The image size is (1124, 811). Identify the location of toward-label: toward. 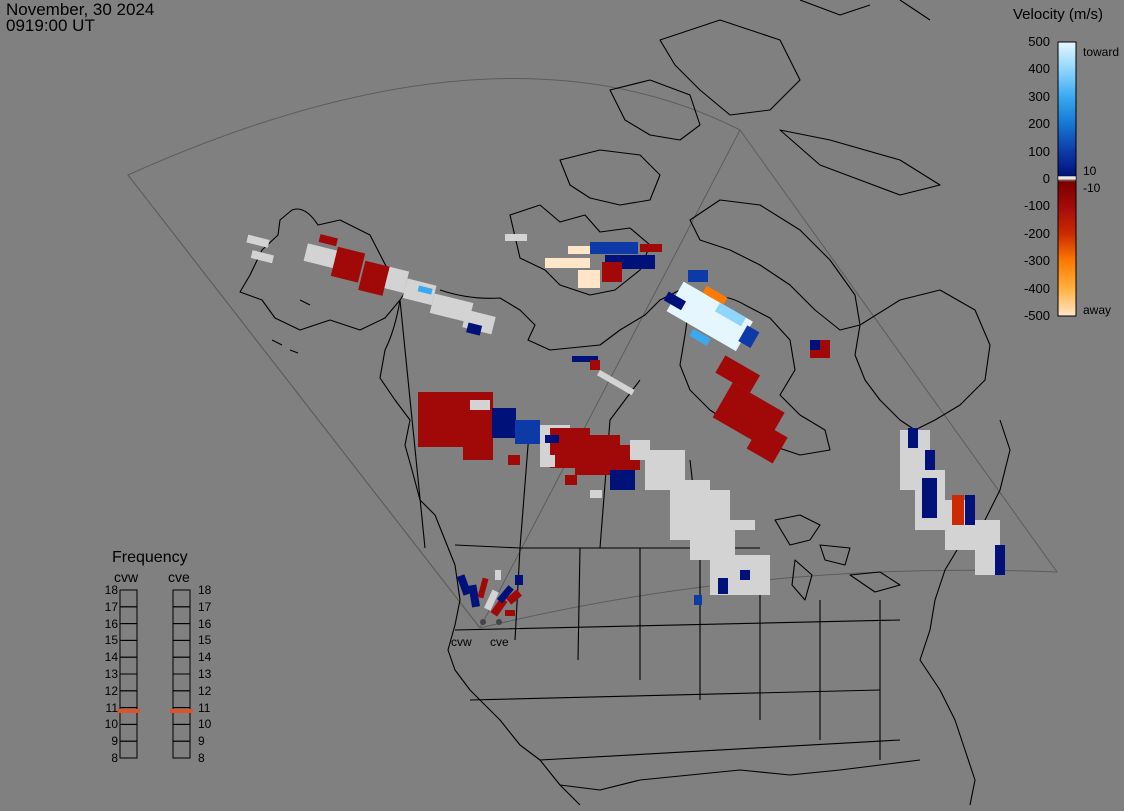
(1101, 52).